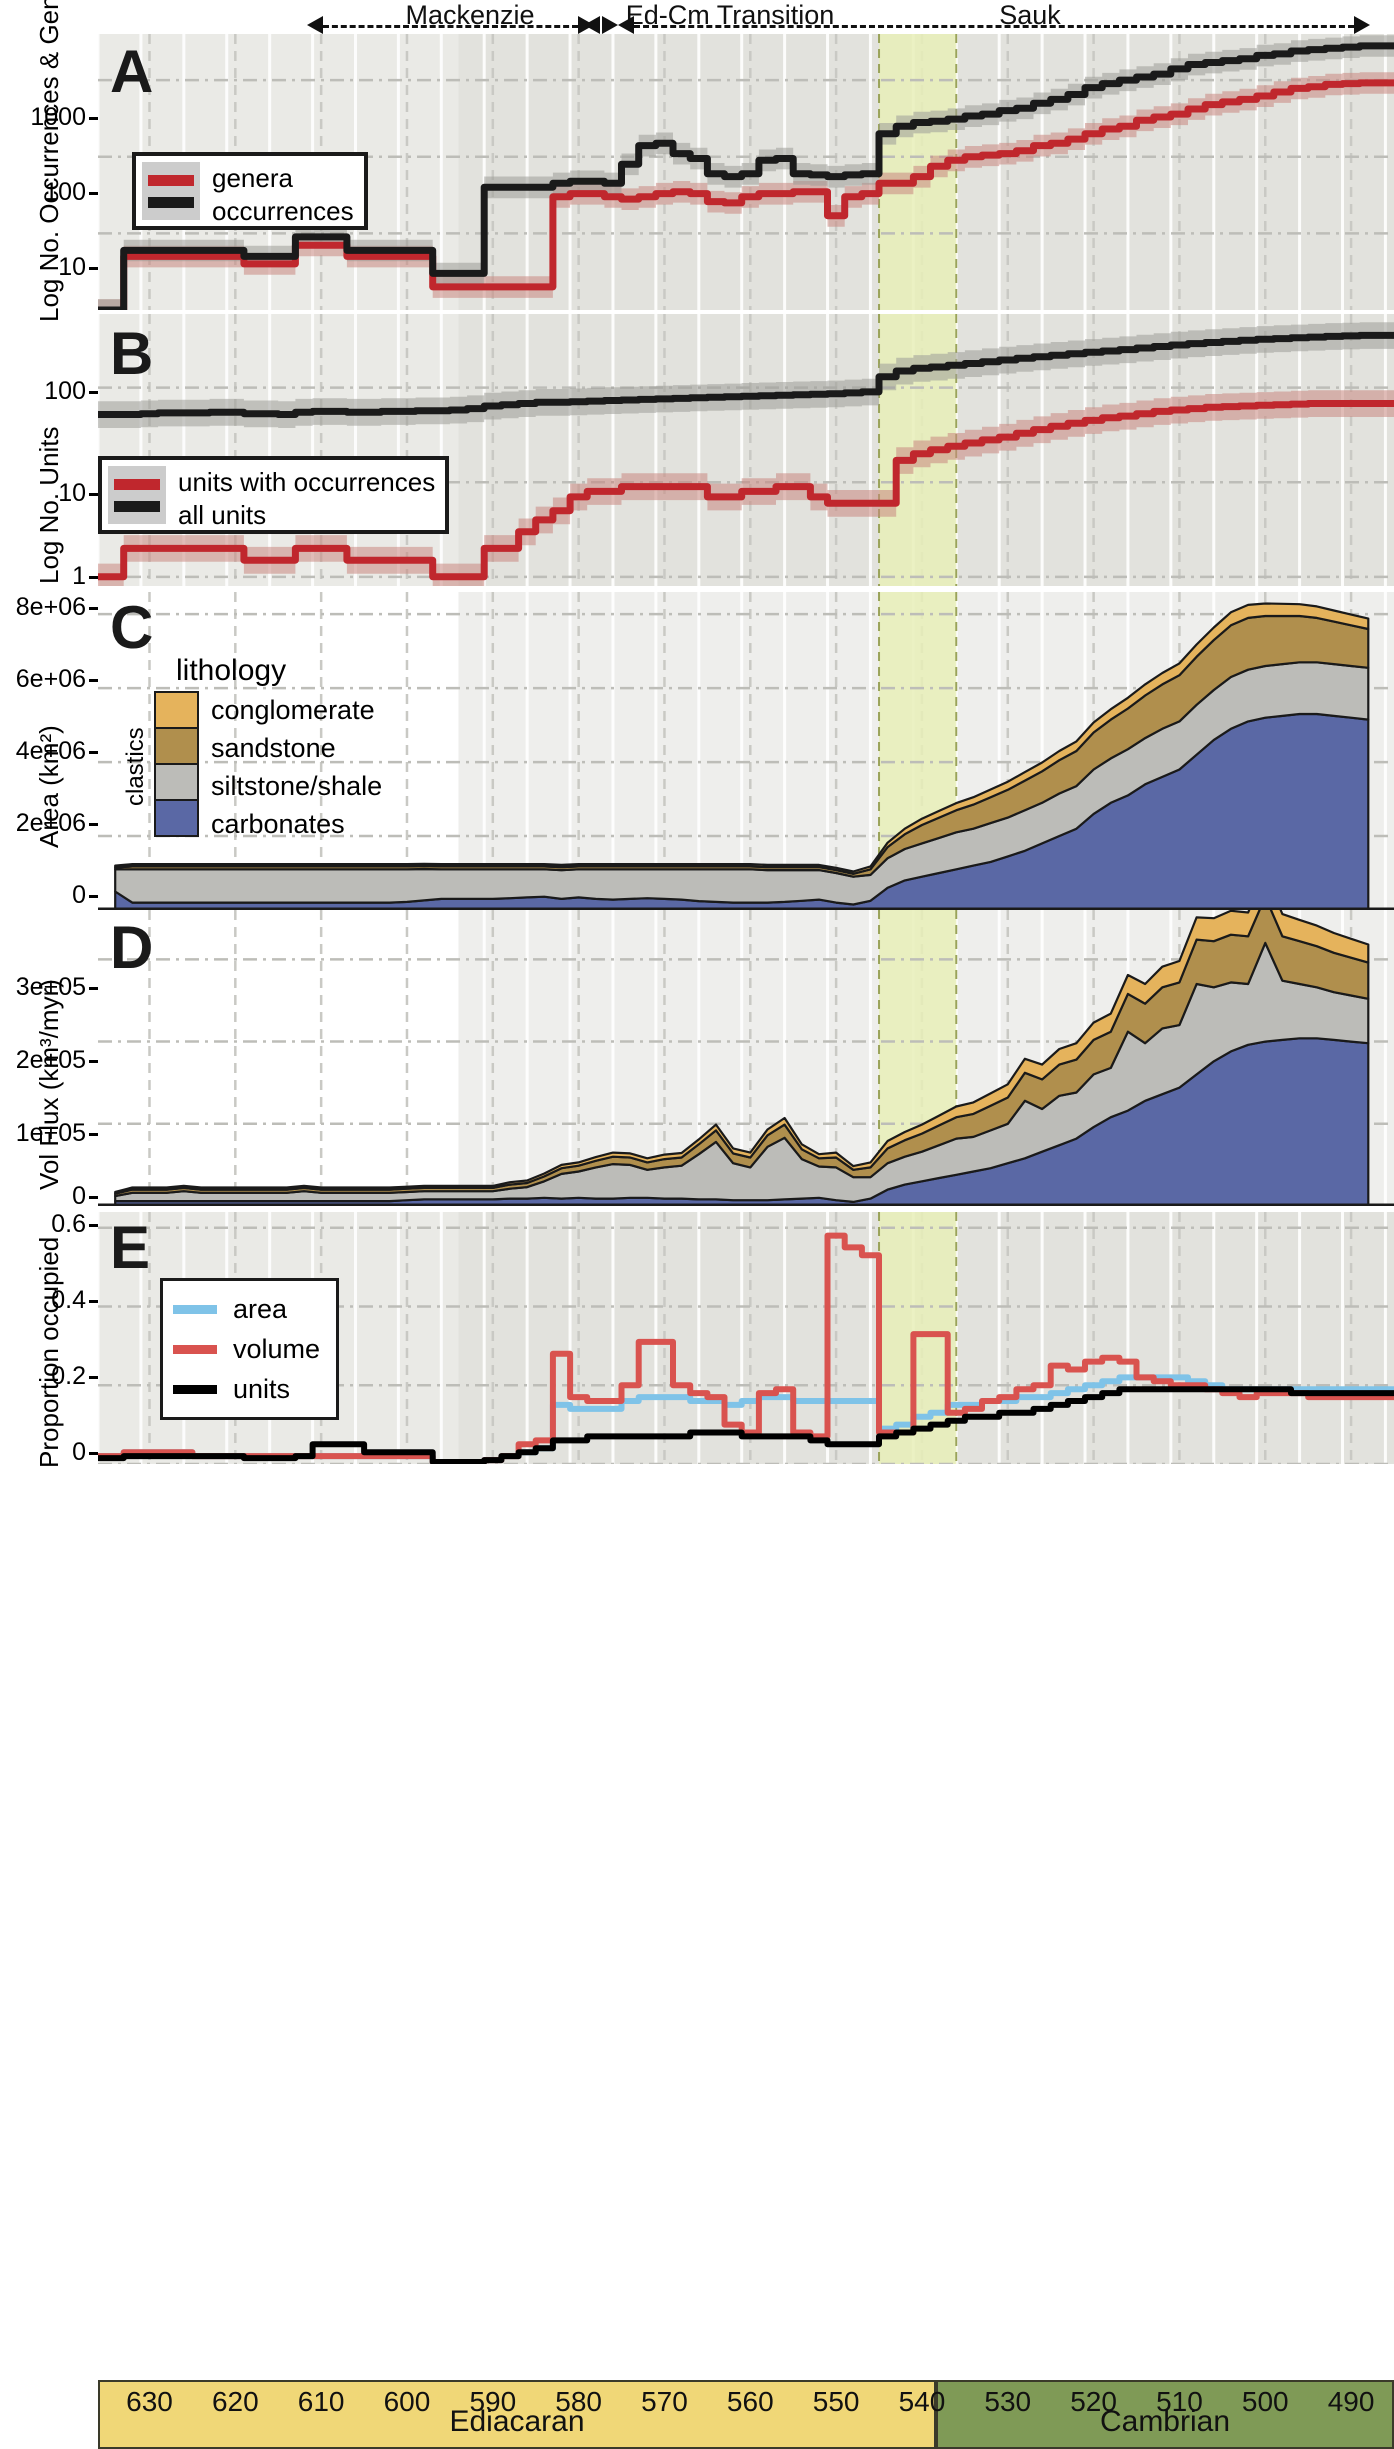 The height and width of the screenshot is (2449, 1394). What do you see at coordinates (93, 1134) in the screenshot?
I see `panel-d-tick-1e05` at bounding box center [93, 1134].